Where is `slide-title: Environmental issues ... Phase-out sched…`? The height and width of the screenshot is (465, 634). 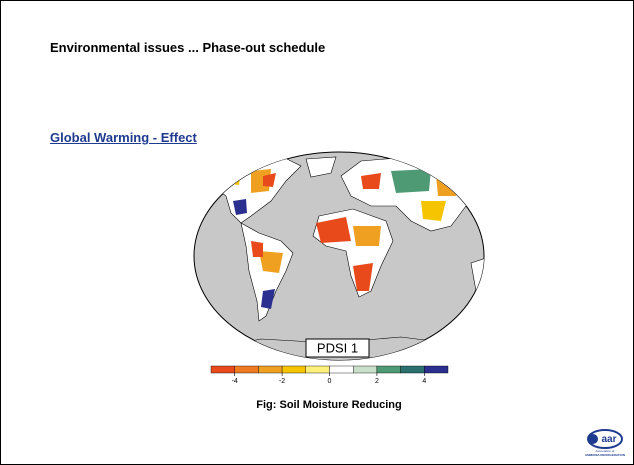
slide-title: Environmental issues ... Phase-out sched… is located at coordinates (188, 47).